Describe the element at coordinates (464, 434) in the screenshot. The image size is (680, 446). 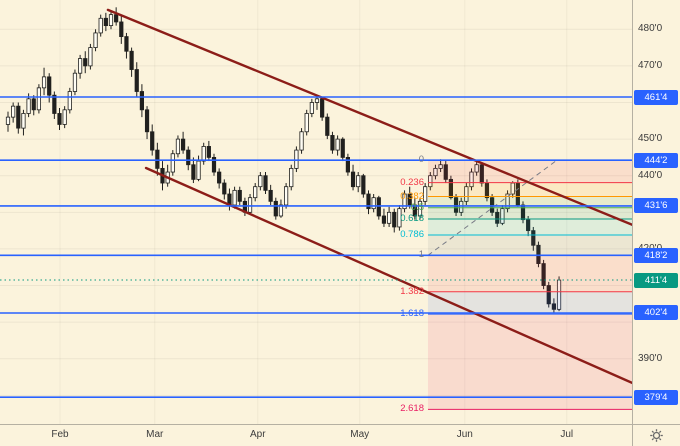
I see `month-label: Jun` at that location.